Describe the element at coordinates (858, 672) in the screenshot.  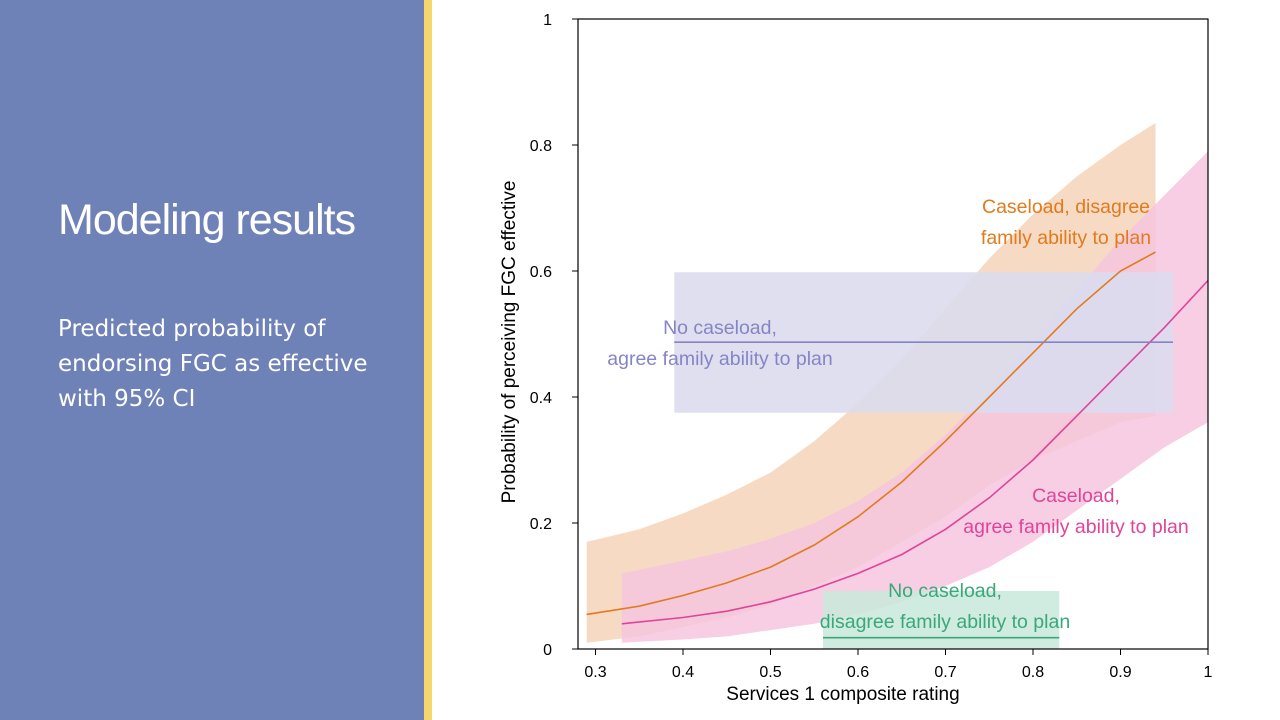
I see `x-tick-label: 0.6` at that location.